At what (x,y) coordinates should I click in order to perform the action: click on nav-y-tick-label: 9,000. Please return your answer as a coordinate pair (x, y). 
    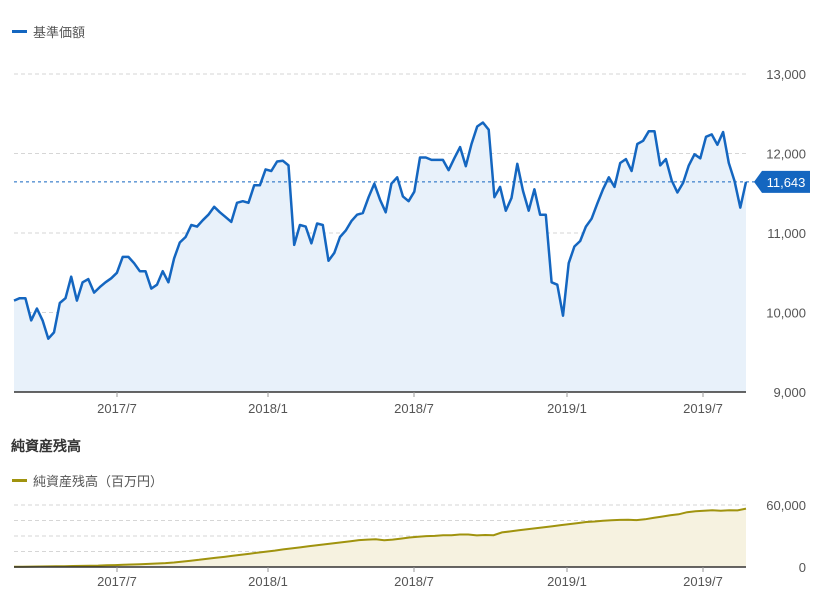
    Looking at the image, I should click on (789, 392).